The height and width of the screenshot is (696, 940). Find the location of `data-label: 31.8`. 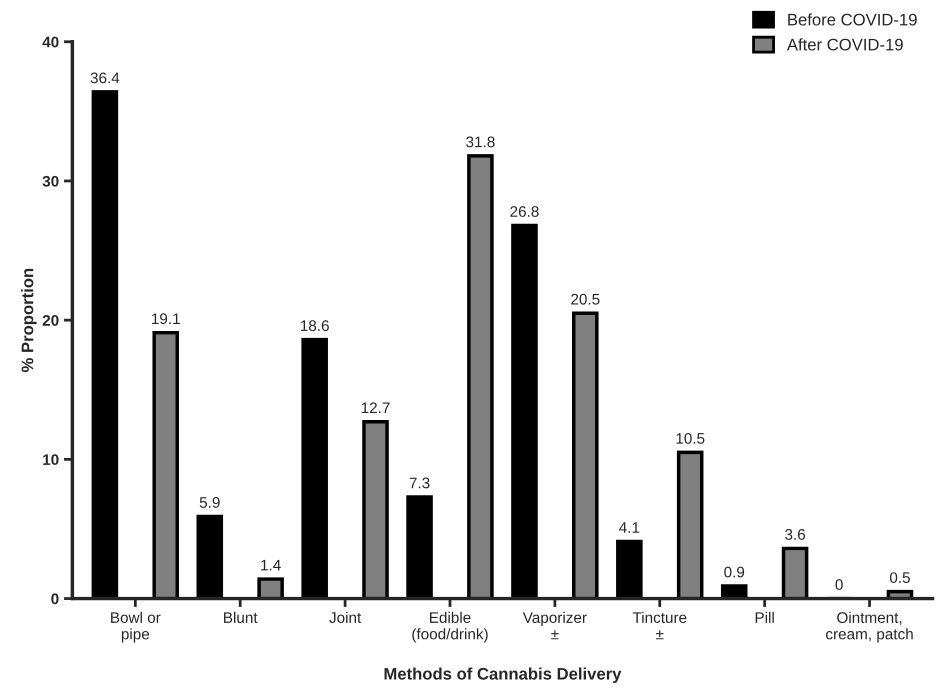

data-label: 31.8 is located at coordinates (480, 142).